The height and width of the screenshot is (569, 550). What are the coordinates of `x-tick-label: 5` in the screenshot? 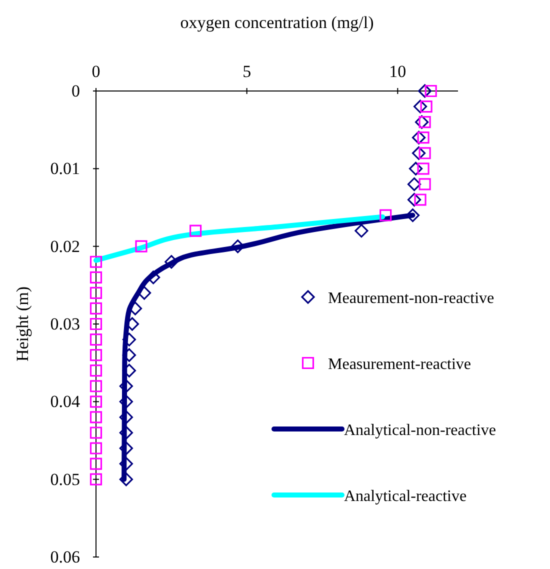 It's located at (247, 71).